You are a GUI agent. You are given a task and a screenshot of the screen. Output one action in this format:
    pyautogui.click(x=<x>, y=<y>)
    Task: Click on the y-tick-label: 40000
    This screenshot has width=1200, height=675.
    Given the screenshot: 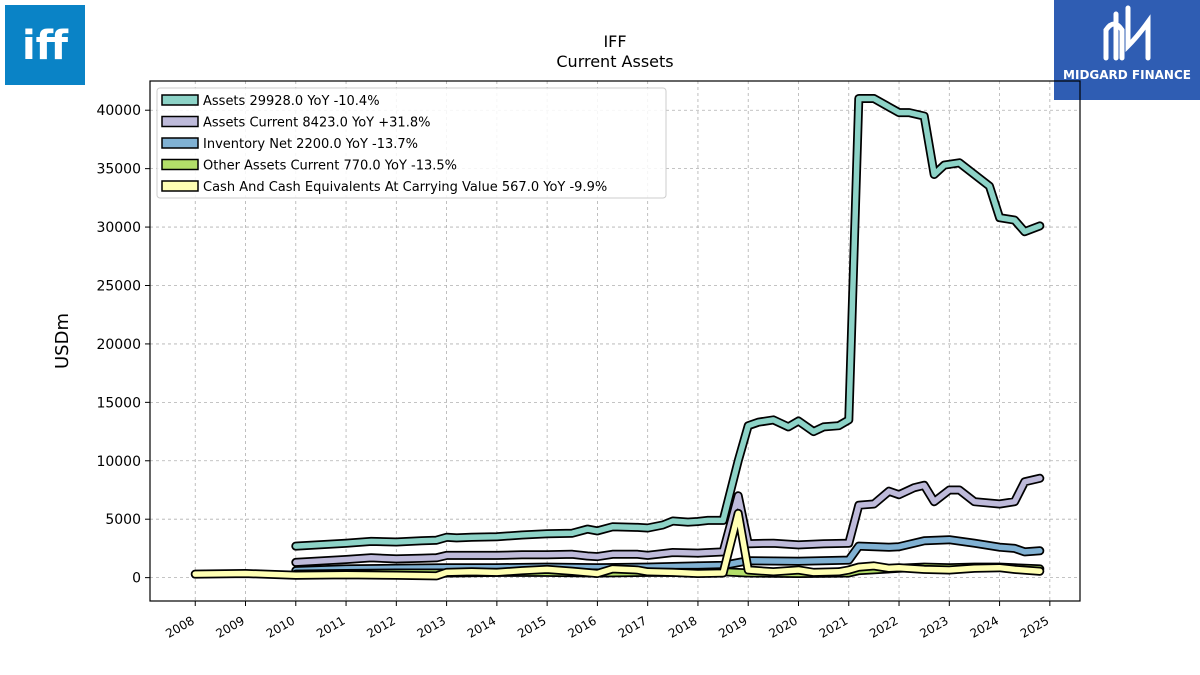 What is the action you would take?
    pyautogui.click(x=118, y=111)
    